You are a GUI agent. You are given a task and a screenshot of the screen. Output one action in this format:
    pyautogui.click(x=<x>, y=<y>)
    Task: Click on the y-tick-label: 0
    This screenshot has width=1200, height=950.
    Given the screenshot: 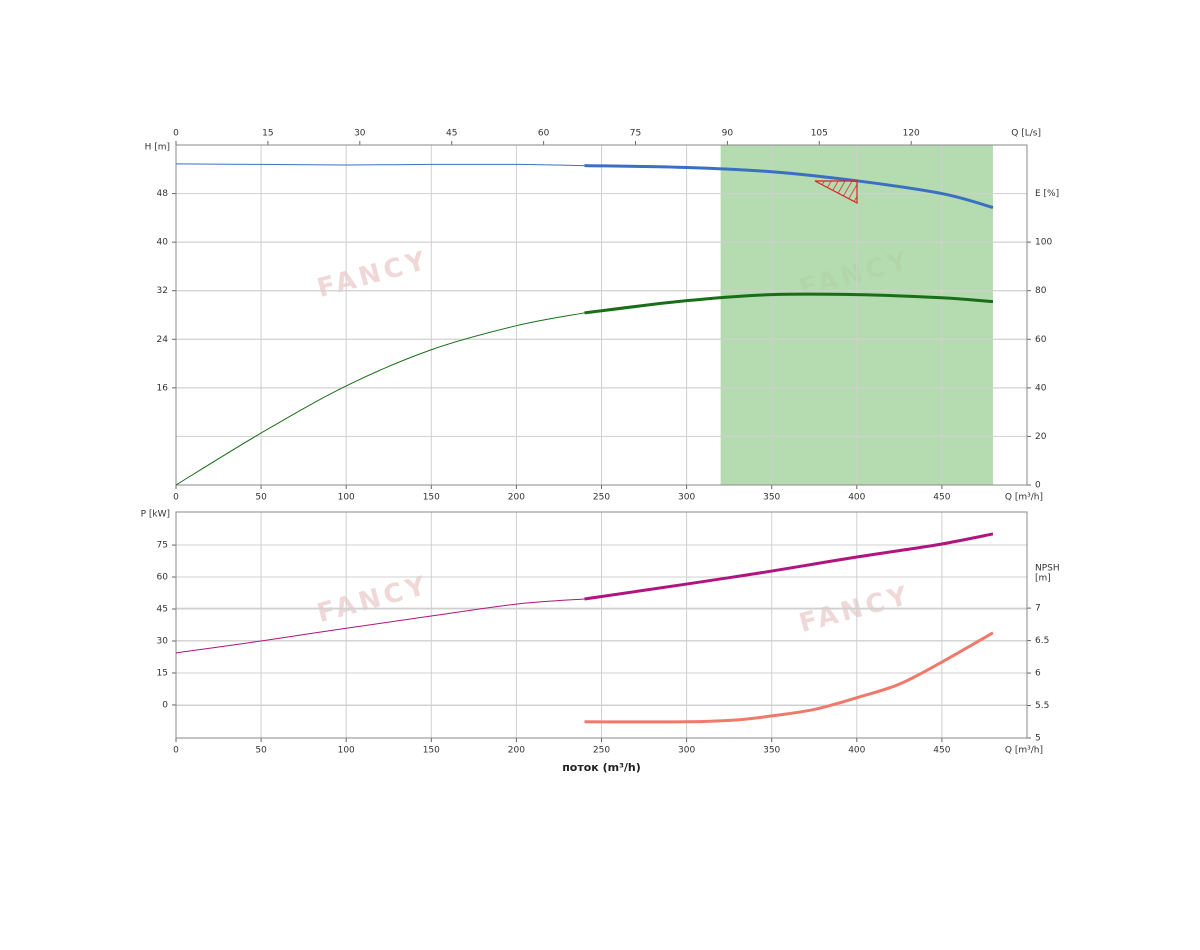 What is the action you would take?
    pyautogui.click(x=165, y=705)
    